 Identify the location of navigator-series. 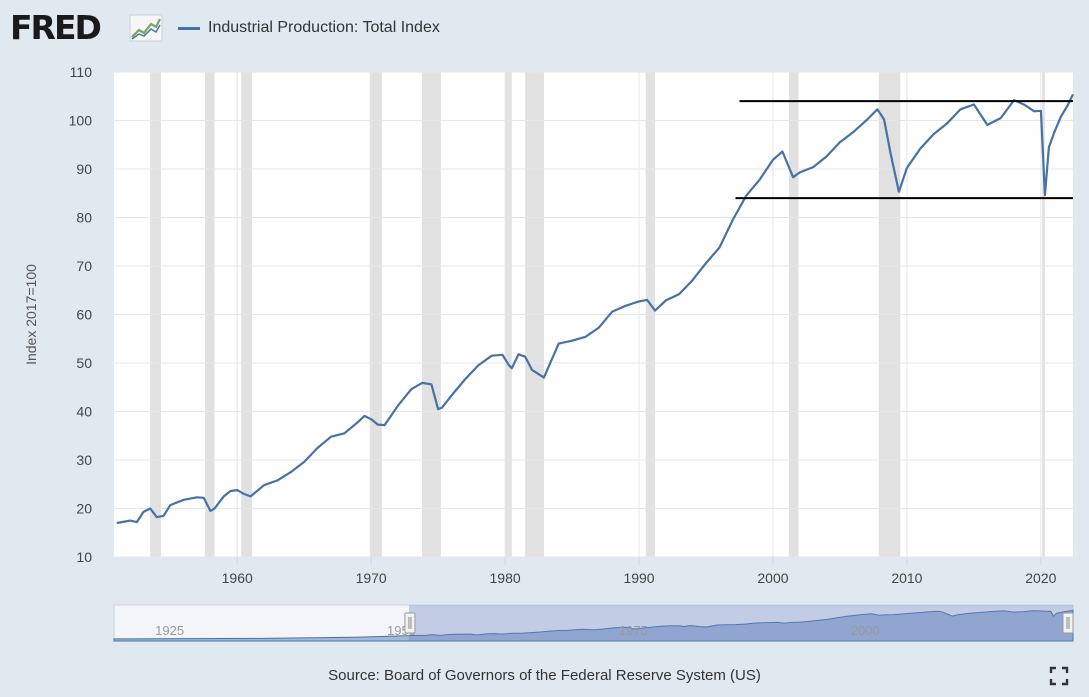
(593, 625).